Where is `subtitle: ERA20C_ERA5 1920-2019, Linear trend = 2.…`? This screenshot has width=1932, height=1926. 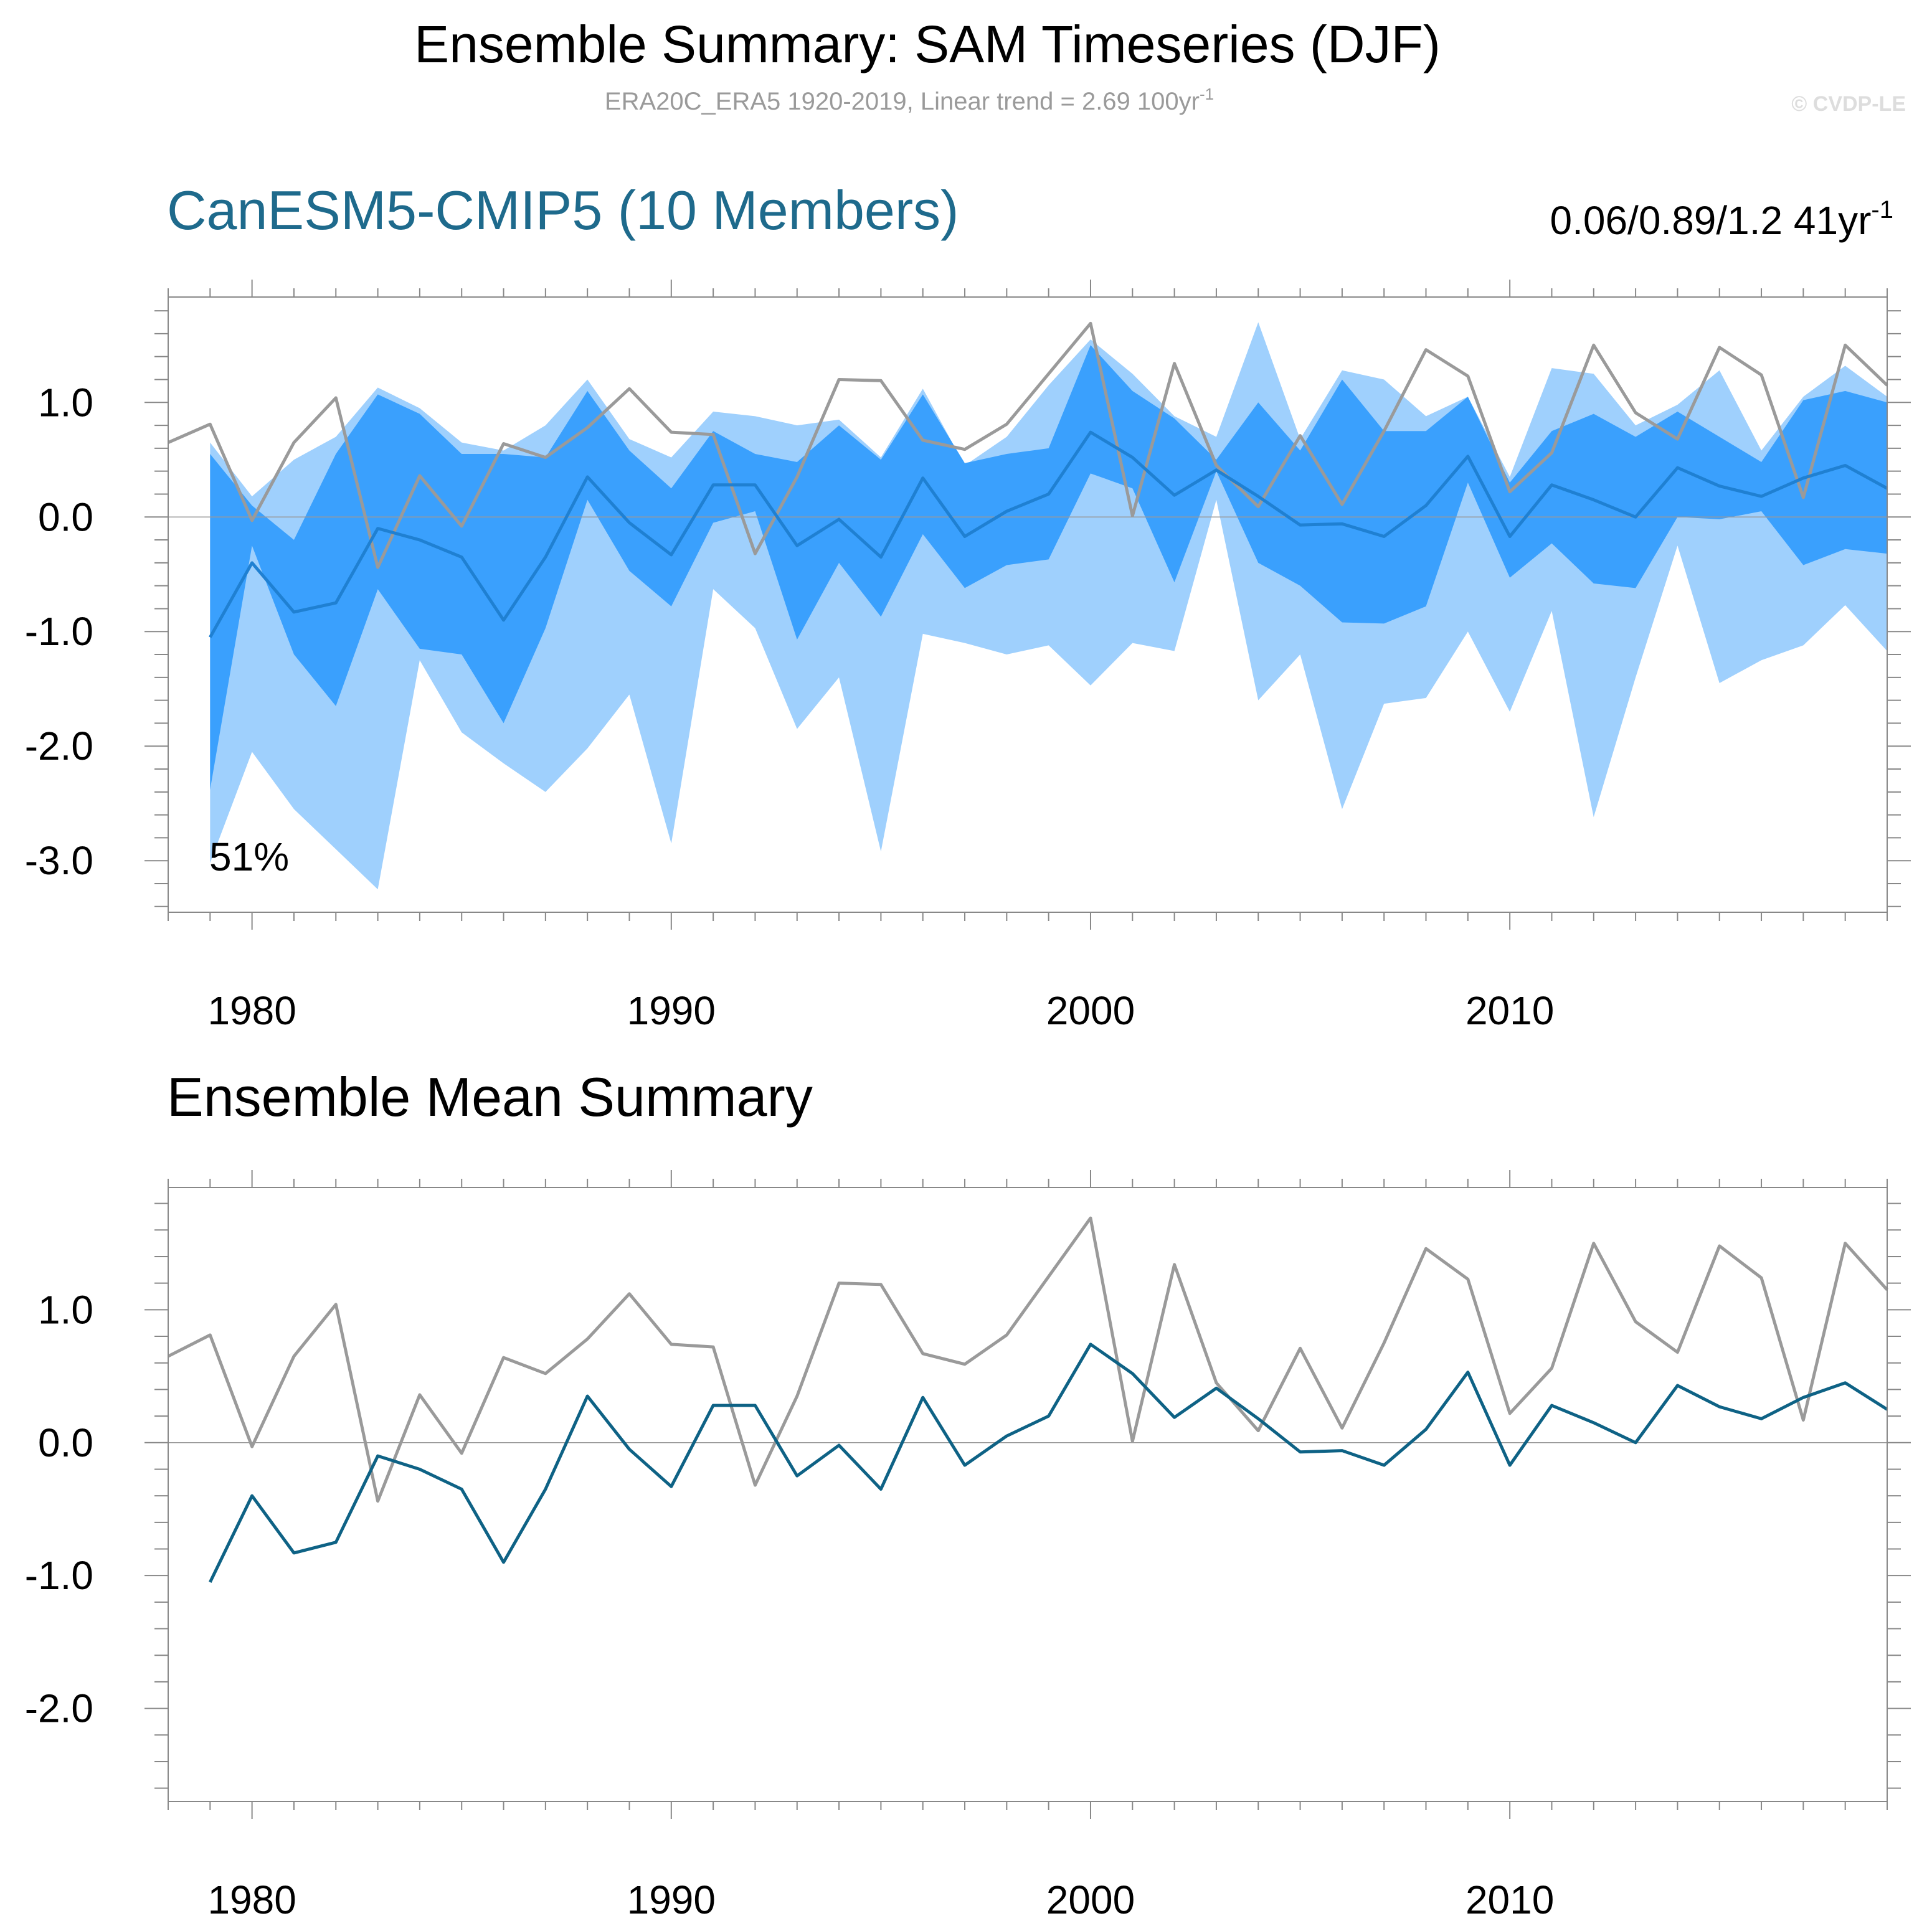 subtitle: ERA20C_ERA5 1920-2019, Linear trend = 2.… is located at coordinates (910, 100).